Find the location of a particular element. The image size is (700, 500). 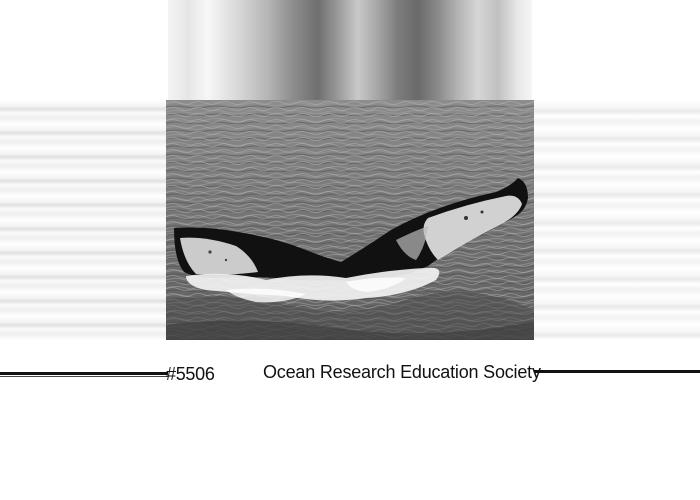

scan-streak-left is located at coordinates (83, 220).